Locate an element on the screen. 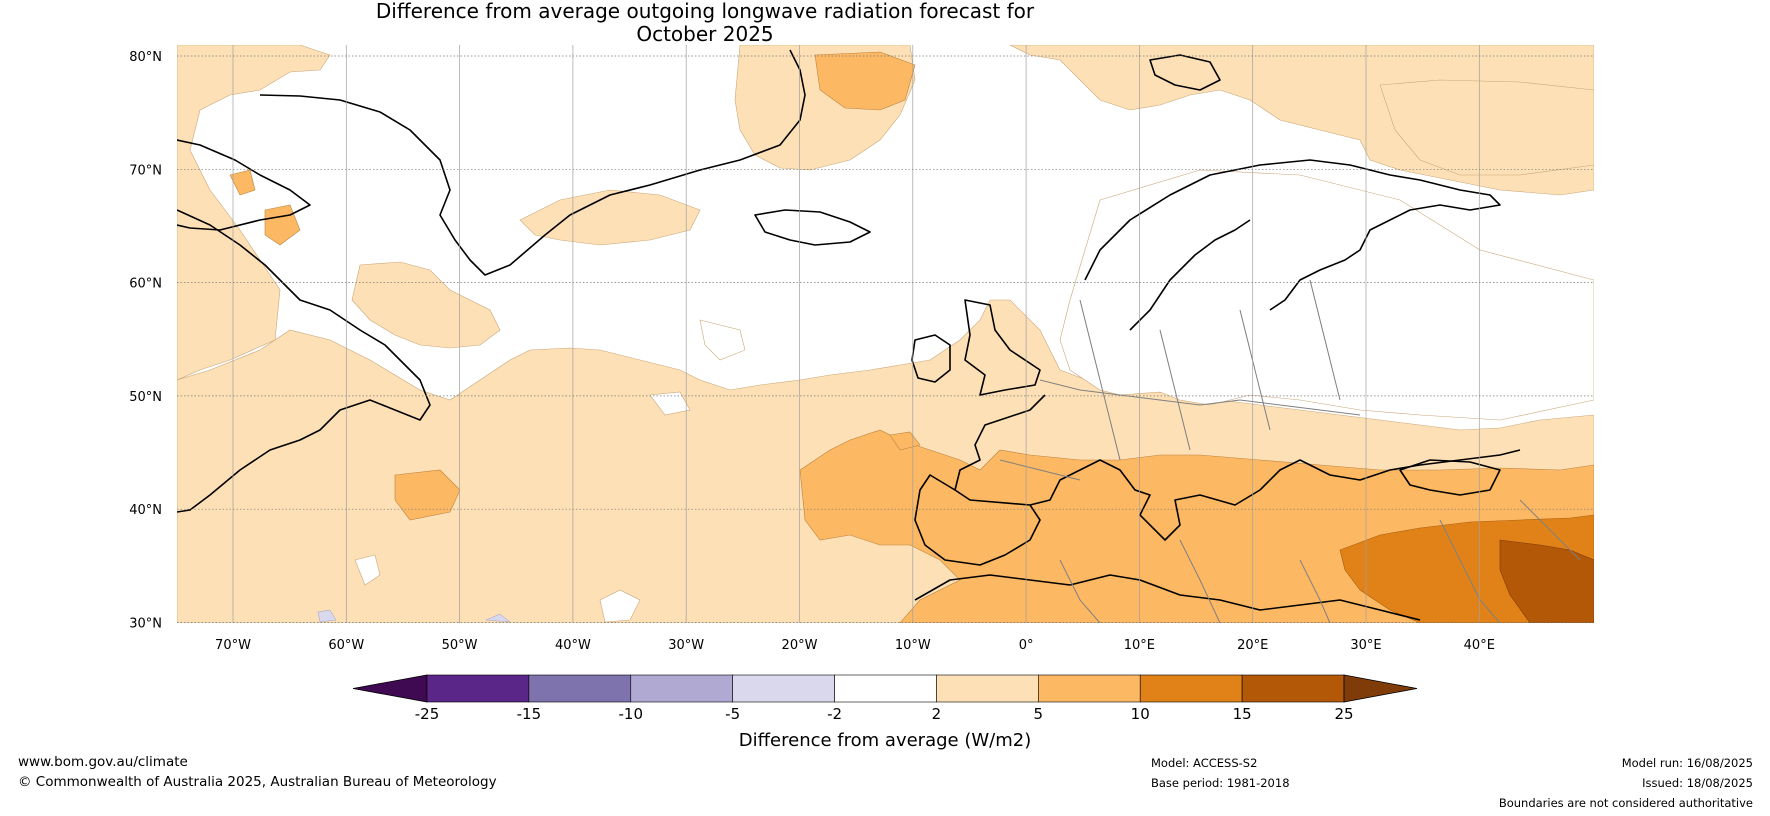  baffin-coastline is located at coordinates (244, 185).